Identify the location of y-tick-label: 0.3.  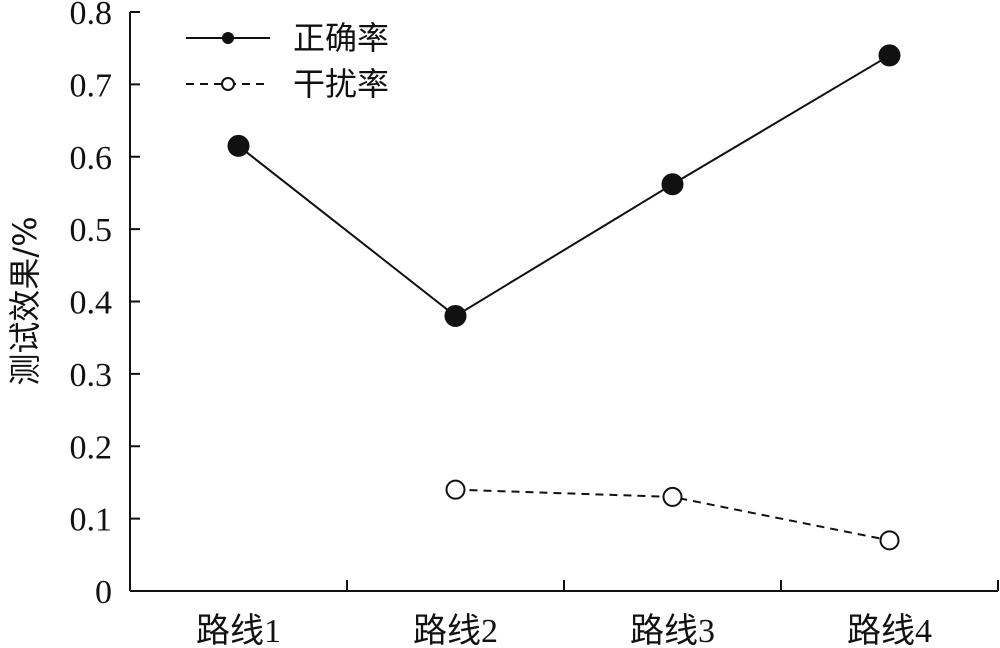
(91, 375).